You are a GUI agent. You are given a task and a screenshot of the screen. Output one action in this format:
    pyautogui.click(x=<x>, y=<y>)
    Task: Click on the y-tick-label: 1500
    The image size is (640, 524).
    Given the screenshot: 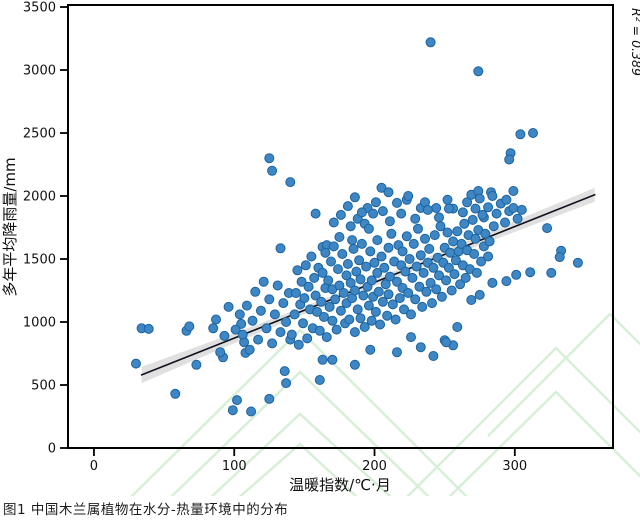 What is the action you would take?
    pyautogui.click(x=39, y=260)
    